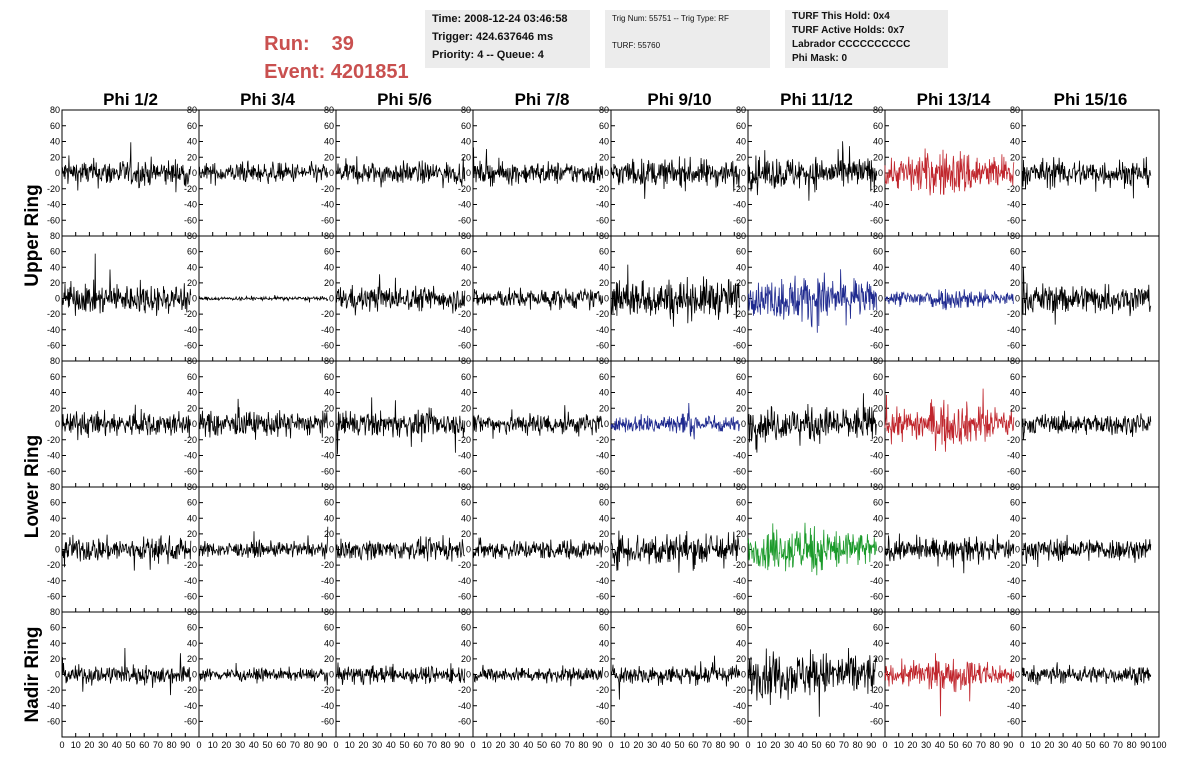 This screenshot has height=772, width=1196. Describe the element at coordinates (954, 99) in the screenshot. I see `column-heading: Phi 13/14` at that location.